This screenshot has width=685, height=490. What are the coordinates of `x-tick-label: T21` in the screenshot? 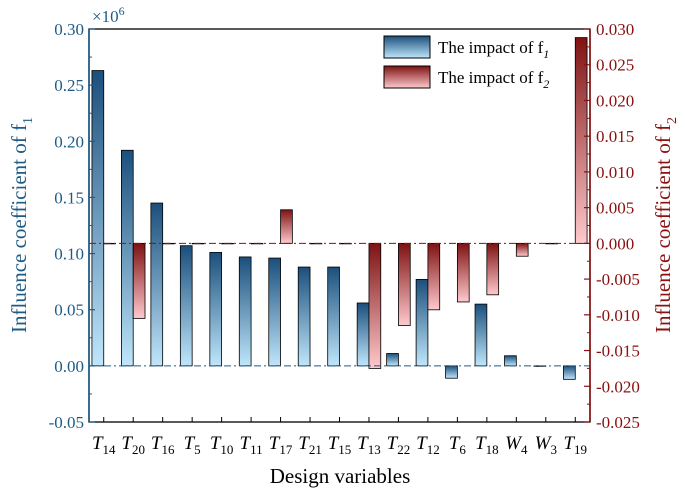 It's located at (310, 445).